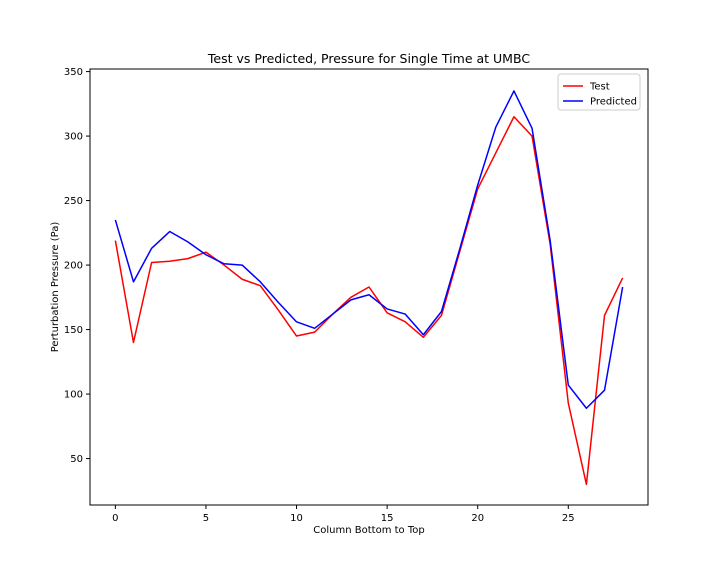  I want to click on legend-label-test: Test, so click(599, 87).